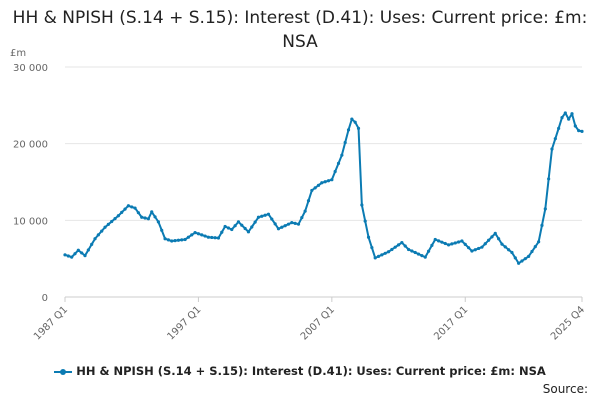 The width and height of the screenshot is (600, 400). I want to click on y-axis-ticks: 0 10 000 20 000 30 000, so click(30, 183).